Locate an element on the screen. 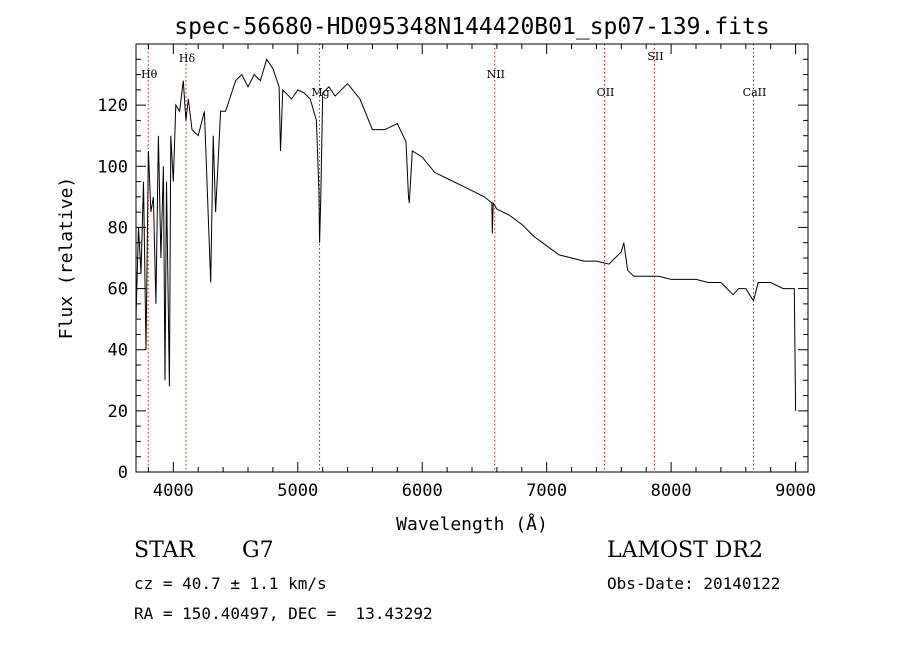 This screenshot has height=649, width=900. line-label-0: Hθ is located at coordinates (149, 74).